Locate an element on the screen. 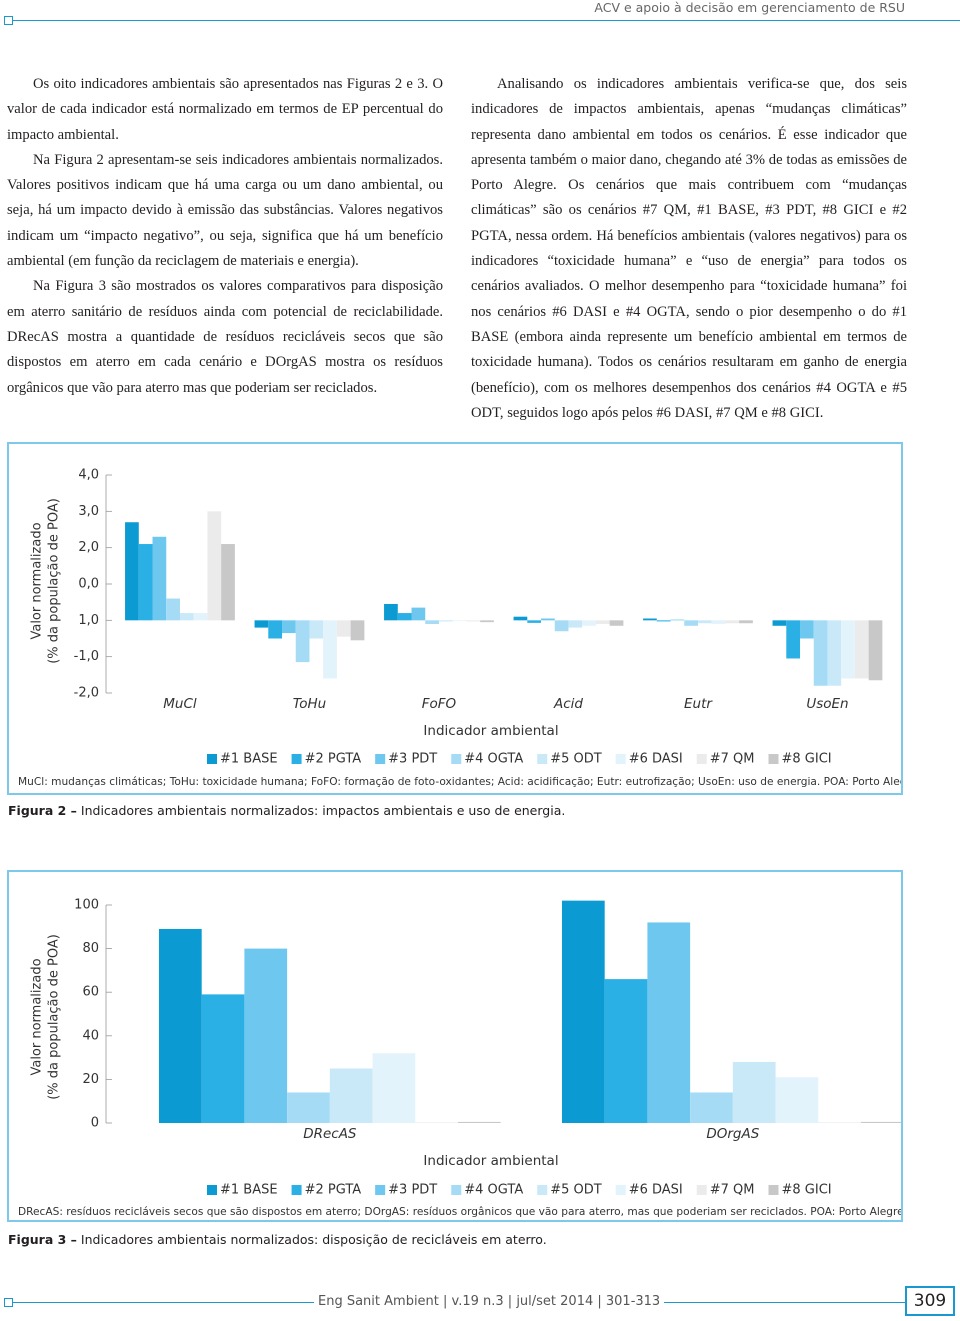 This screenshot has height=1321, width=960. y-tick-label: 2,0 is located at coordinates (88, 547).